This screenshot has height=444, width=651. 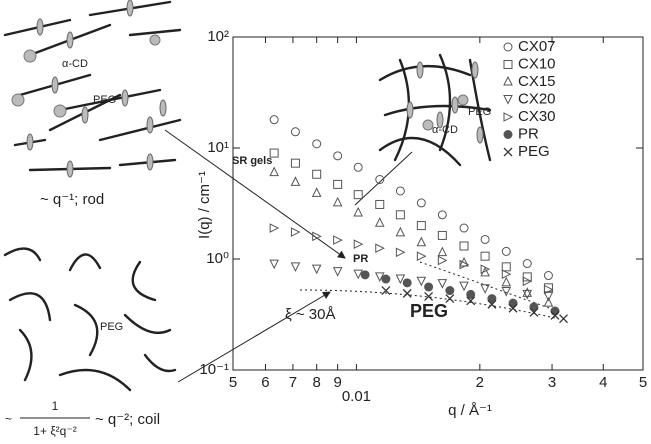 I want to click on annotation: PR, so click(x=360, y=259).